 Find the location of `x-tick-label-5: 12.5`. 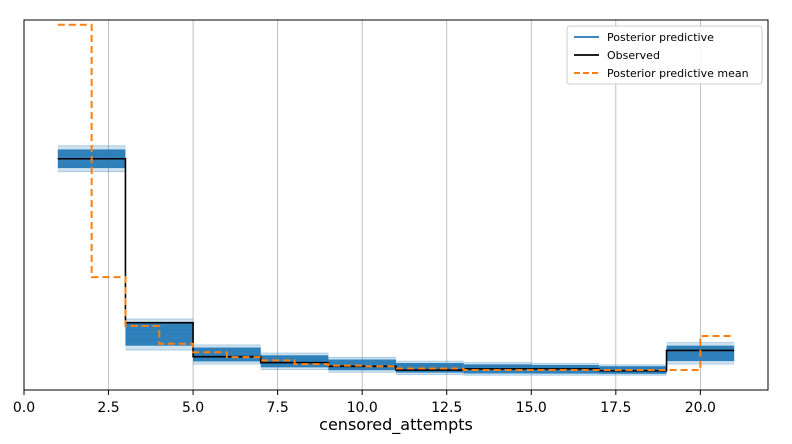

x-tick-label-5: 12.5 is located at coordinates (446, 408).